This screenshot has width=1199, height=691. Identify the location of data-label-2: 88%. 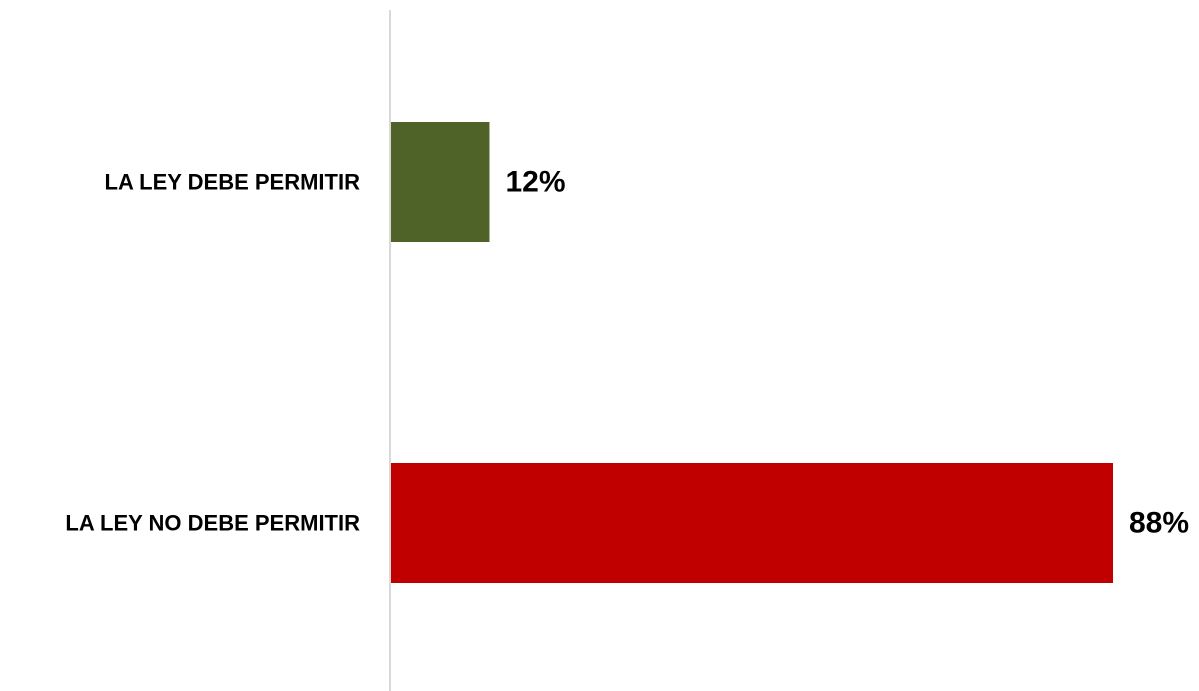
(1159, 523).